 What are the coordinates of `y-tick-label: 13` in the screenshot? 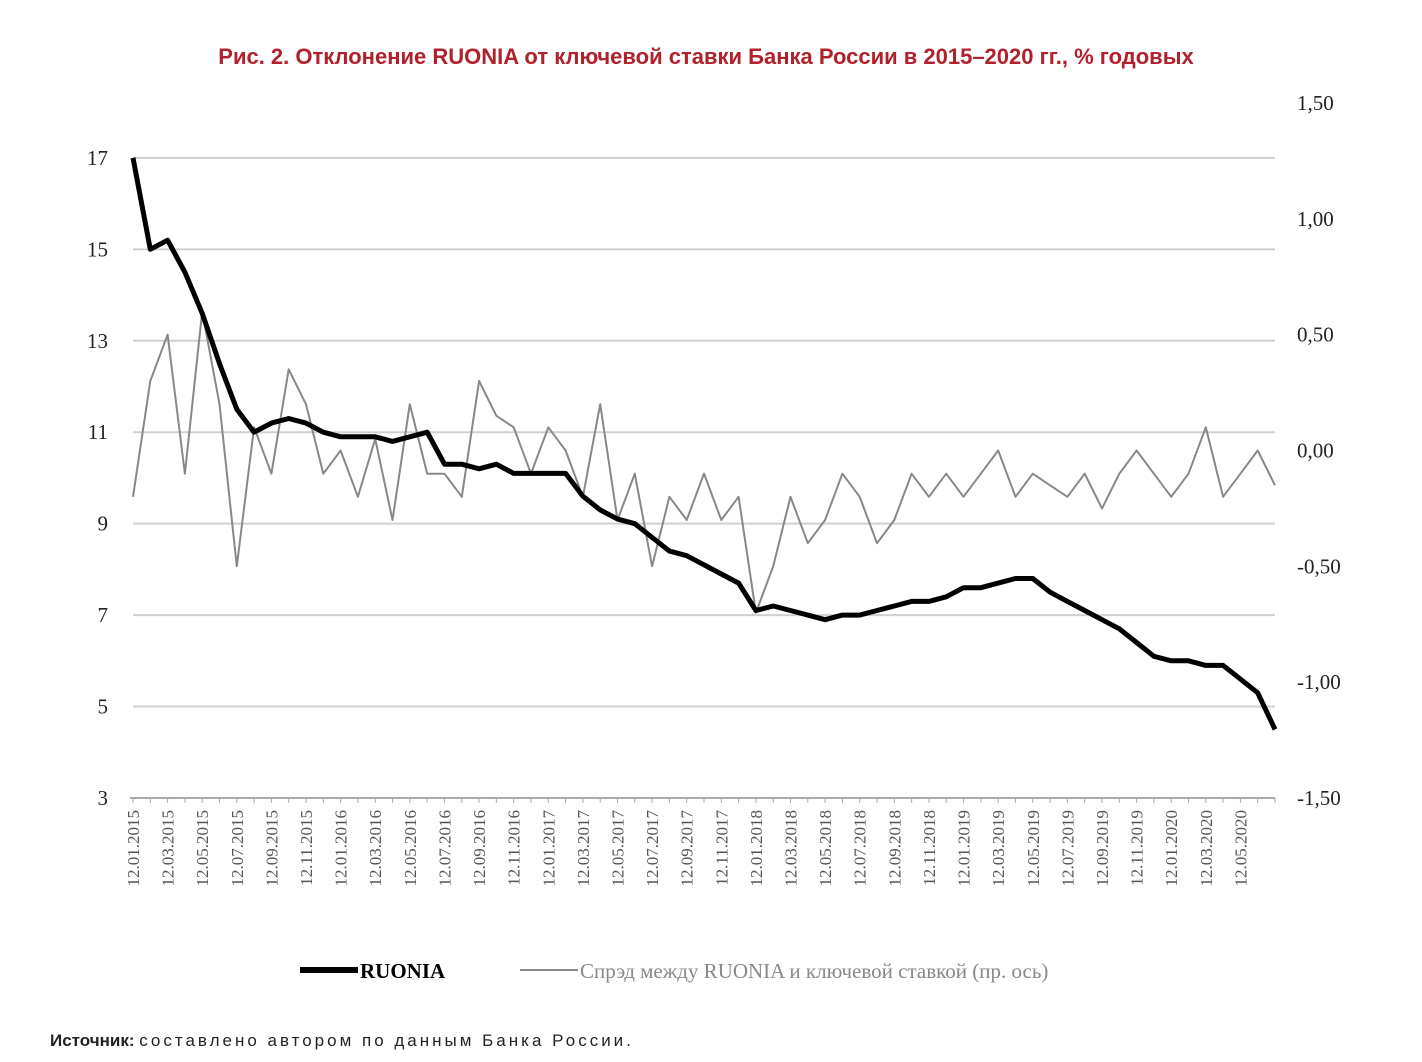 It's located at (97, 341).